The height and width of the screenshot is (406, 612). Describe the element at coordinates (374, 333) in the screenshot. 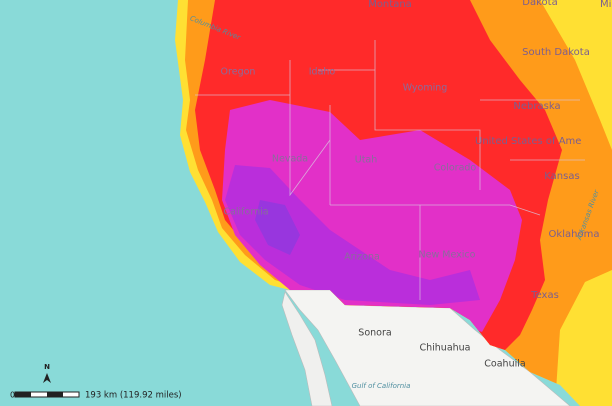

I see `place-label: Sonora` at that location.